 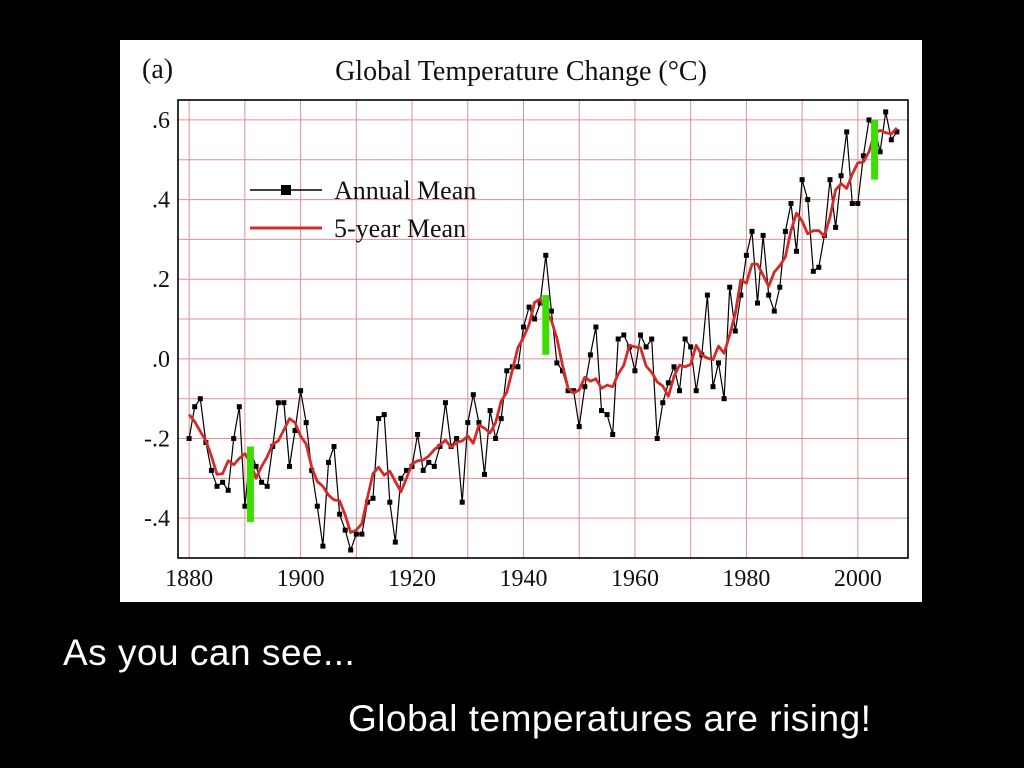 What do you see at coordinates (610, 718) in the screenshot?
I see `caption-line-2: Global temperatures are rising!` at bounding box center [610, 718].